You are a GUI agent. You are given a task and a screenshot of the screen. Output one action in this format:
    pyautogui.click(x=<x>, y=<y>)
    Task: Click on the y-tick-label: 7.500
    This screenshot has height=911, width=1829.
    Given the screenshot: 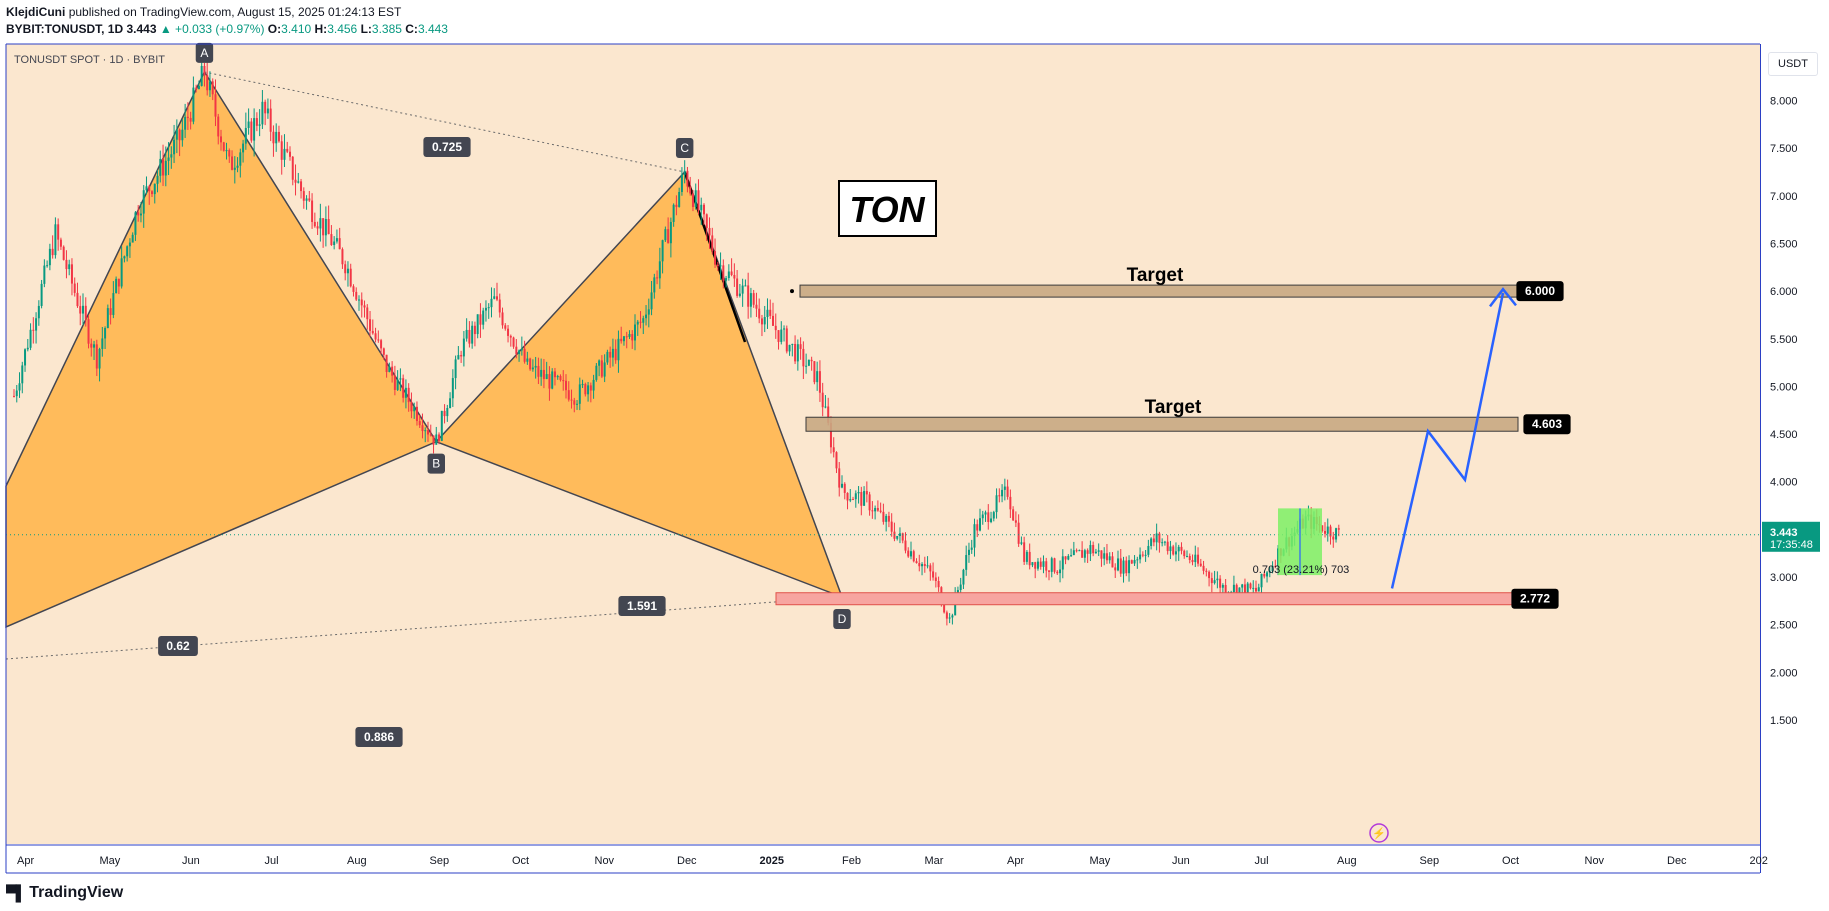 What is the action you would take?
    pyautogui.click(x=1784, y=149)
    